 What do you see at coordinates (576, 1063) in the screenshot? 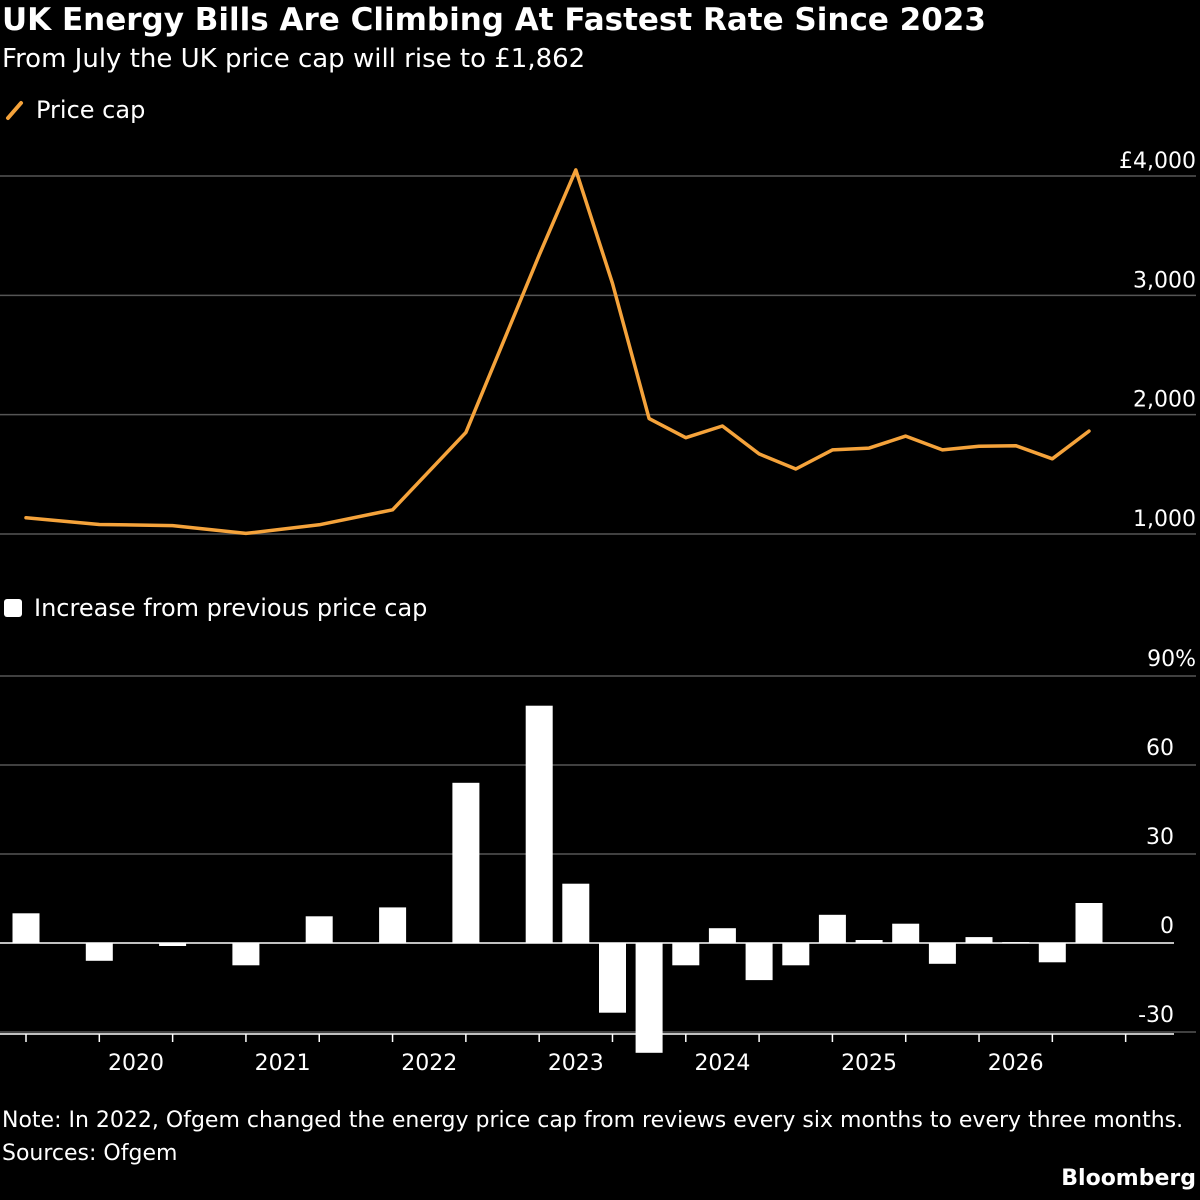
I see `x-tick-label: 2023` at bounding box center [576, 1063].